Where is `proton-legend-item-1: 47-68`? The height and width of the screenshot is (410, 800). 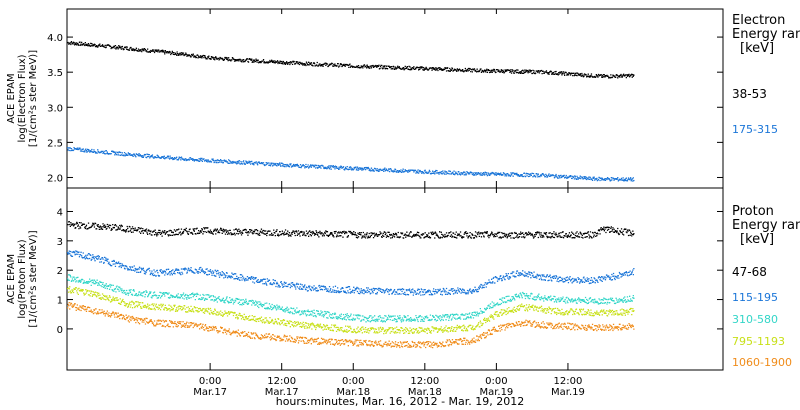 proton-legend-item-1: 47-68 is located at coordinates (749, 272).